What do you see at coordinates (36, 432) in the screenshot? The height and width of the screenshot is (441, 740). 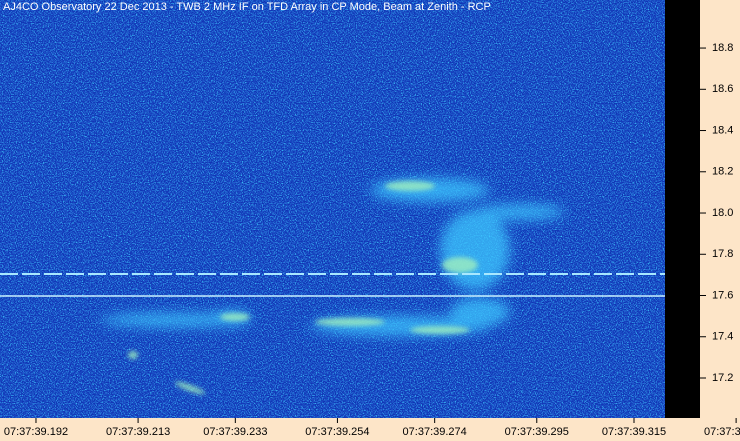 I see `x-tick-label: 07:37:39.192` at bounding box center [36, 432].